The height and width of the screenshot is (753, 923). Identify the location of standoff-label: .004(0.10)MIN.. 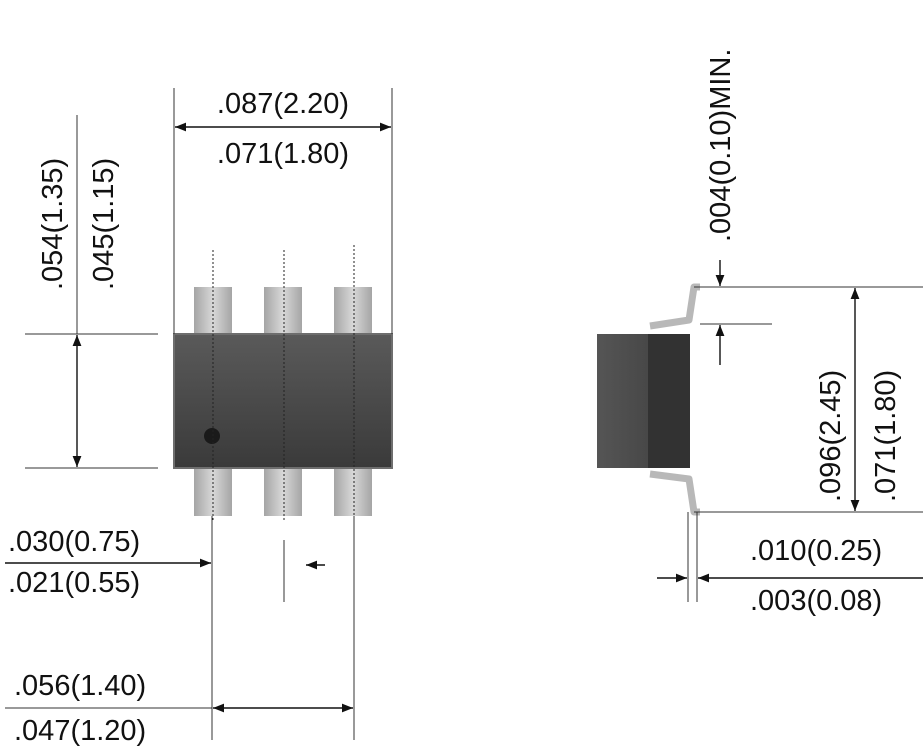
(721, 145).